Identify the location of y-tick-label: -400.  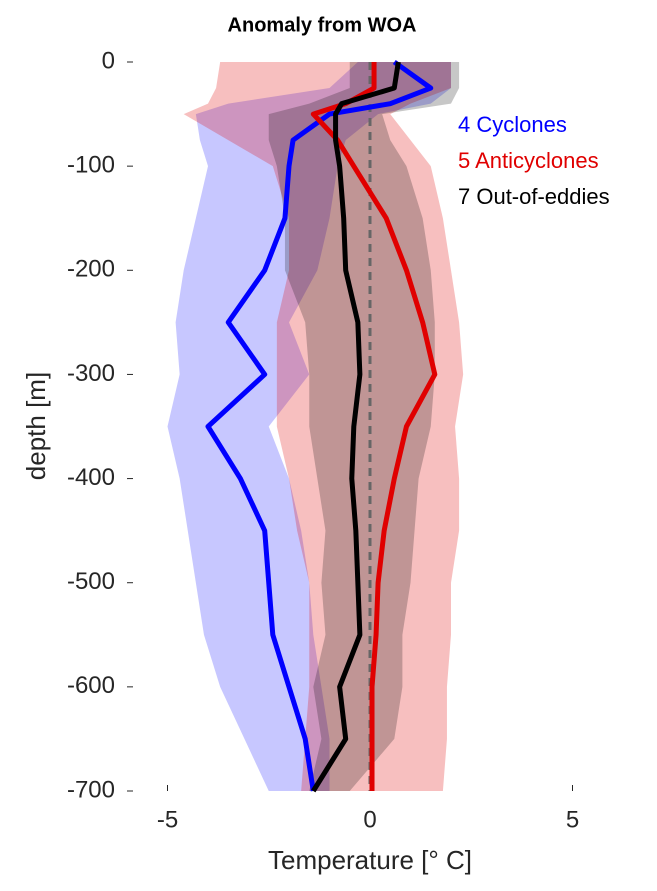
(91, 477).